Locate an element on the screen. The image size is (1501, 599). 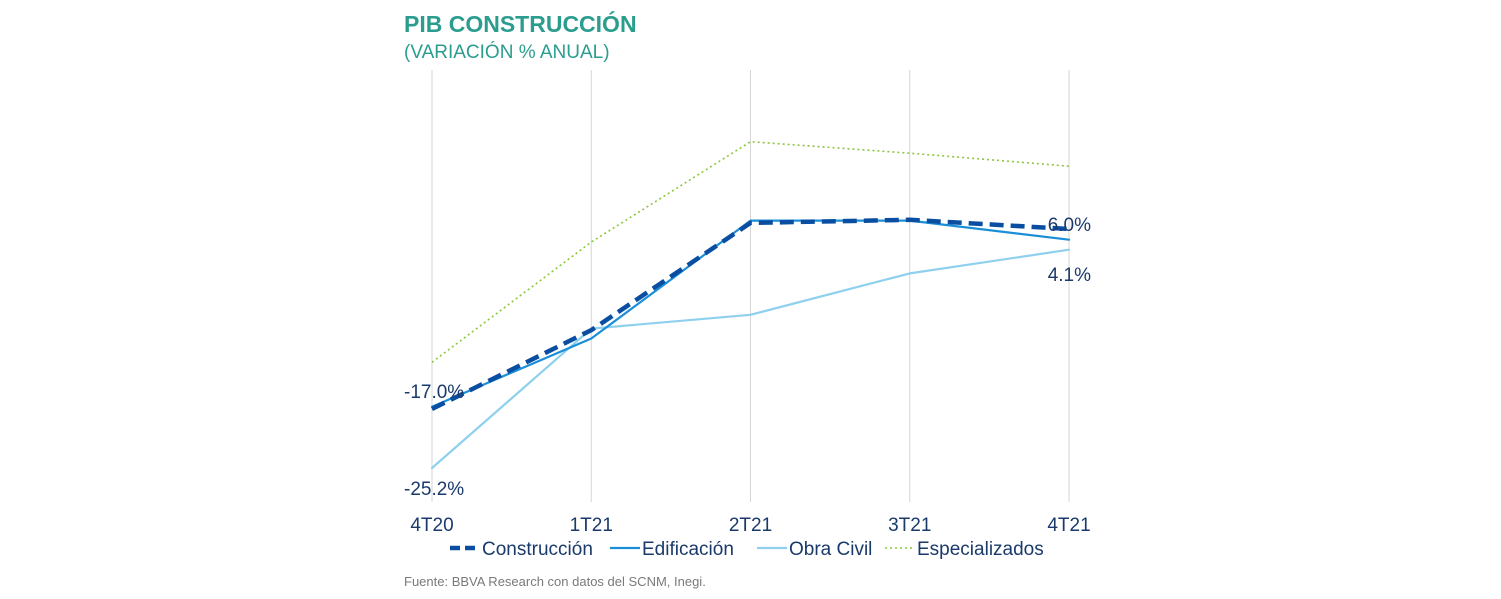
legend-label: Construcción is located at coordinates (537, 549).